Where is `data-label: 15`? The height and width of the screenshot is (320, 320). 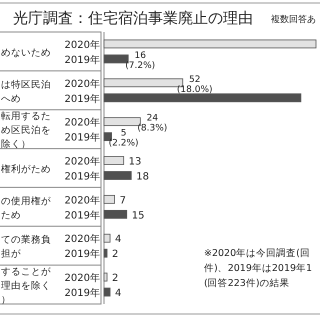 data-label: 15 is located at coordinates (138, 216).